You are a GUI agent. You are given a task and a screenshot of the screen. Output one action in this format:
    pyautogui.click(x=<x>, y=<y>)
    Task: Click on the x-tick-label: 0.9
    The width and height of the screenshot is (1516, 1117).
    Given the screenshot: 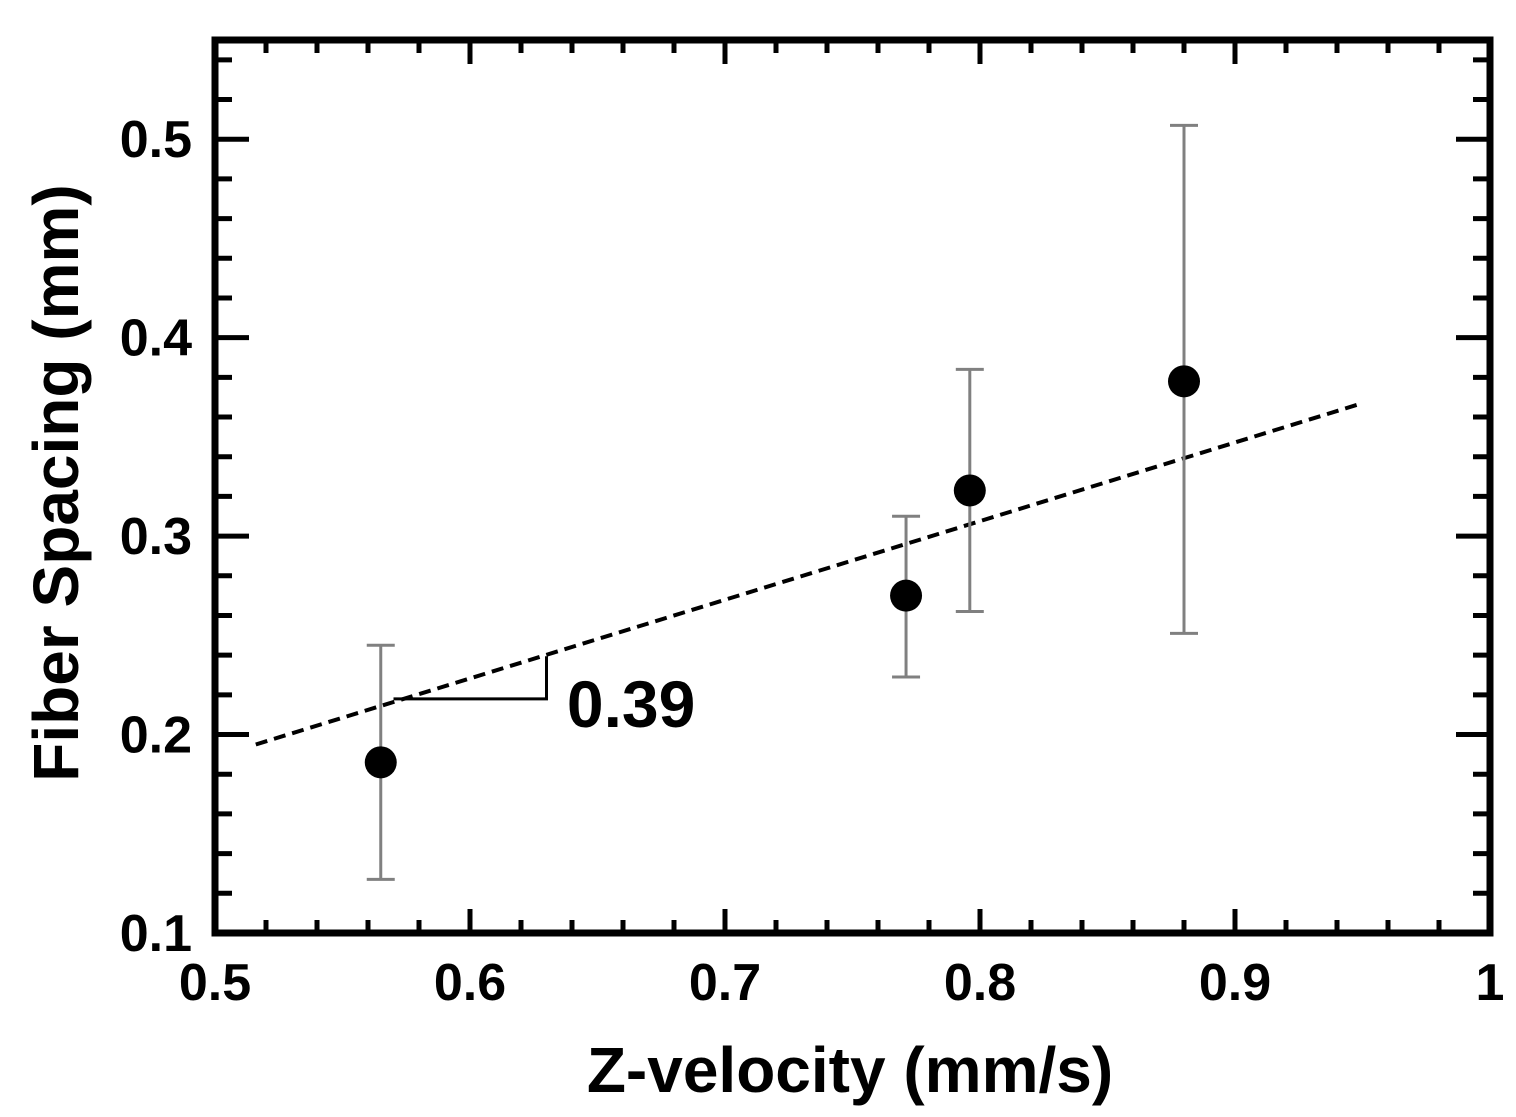 What is the action you would take?
    pyautogui.click(x=1235, y=983)
    